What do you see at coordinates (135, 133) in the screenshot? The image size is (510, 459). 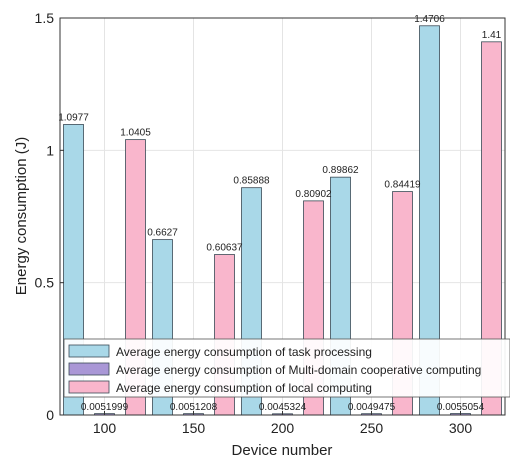 I see `data-label: 1.0405` at bounding box center [135, 133].